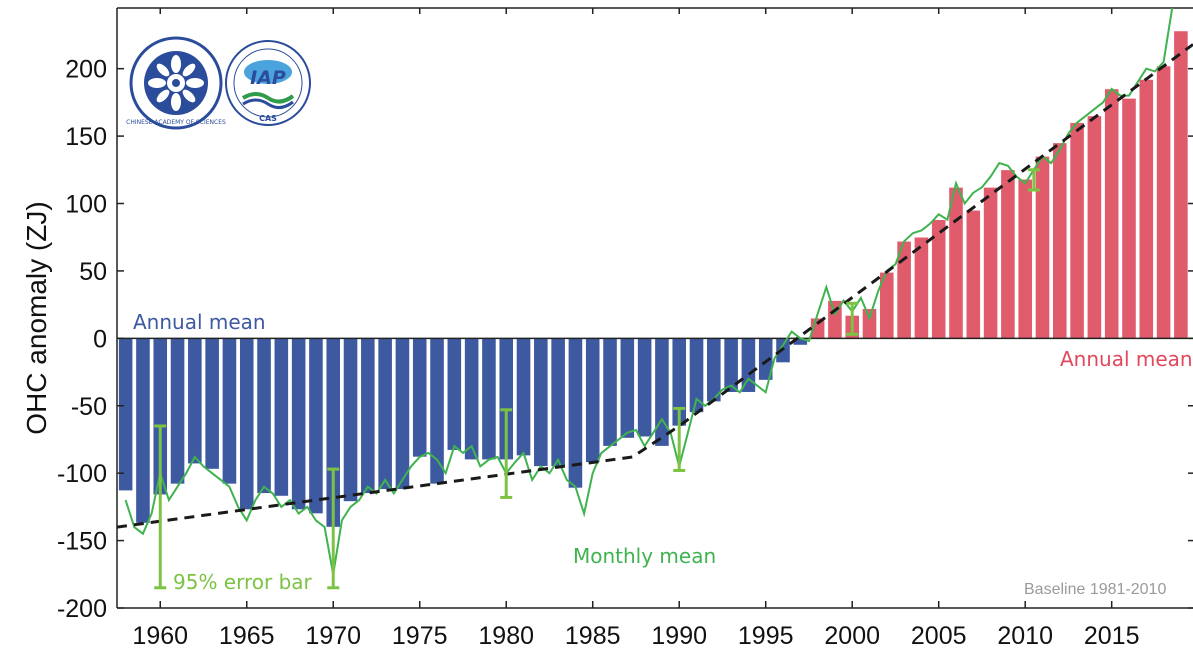 The width and height of the screenshot is (1193, 657). Describe the element at coordinates (1112, 213) in the screenshot. I see `bar-2015` at that location.